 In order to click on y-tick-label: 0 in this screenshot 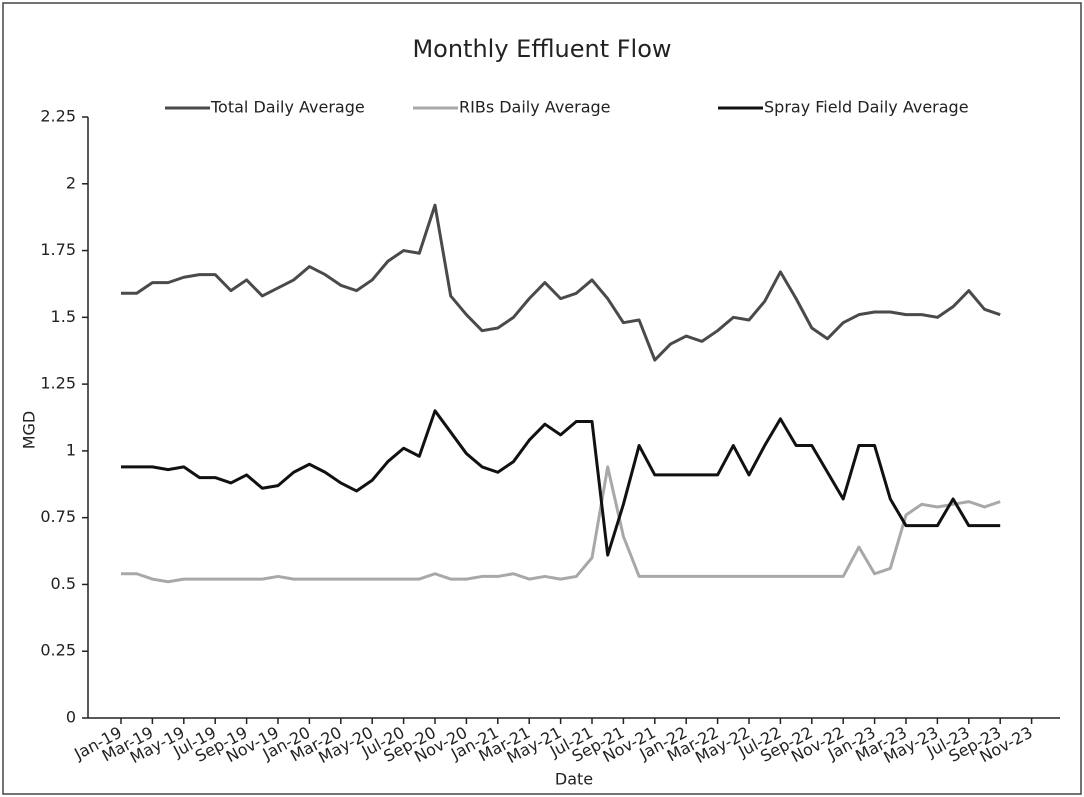, I will do `click(71, 717)`.